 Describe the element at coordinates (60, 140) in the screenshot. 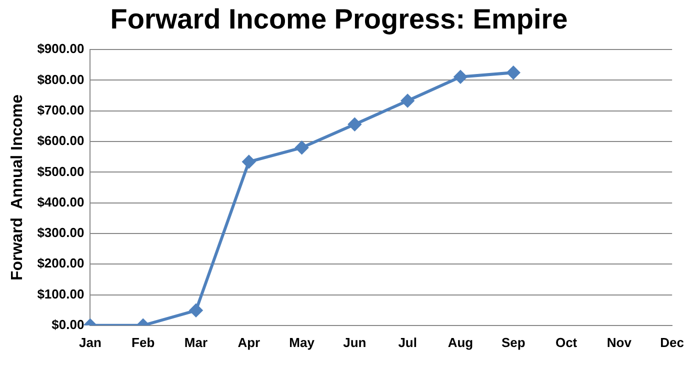

I see `y-tick-label: $600.00` at that location.